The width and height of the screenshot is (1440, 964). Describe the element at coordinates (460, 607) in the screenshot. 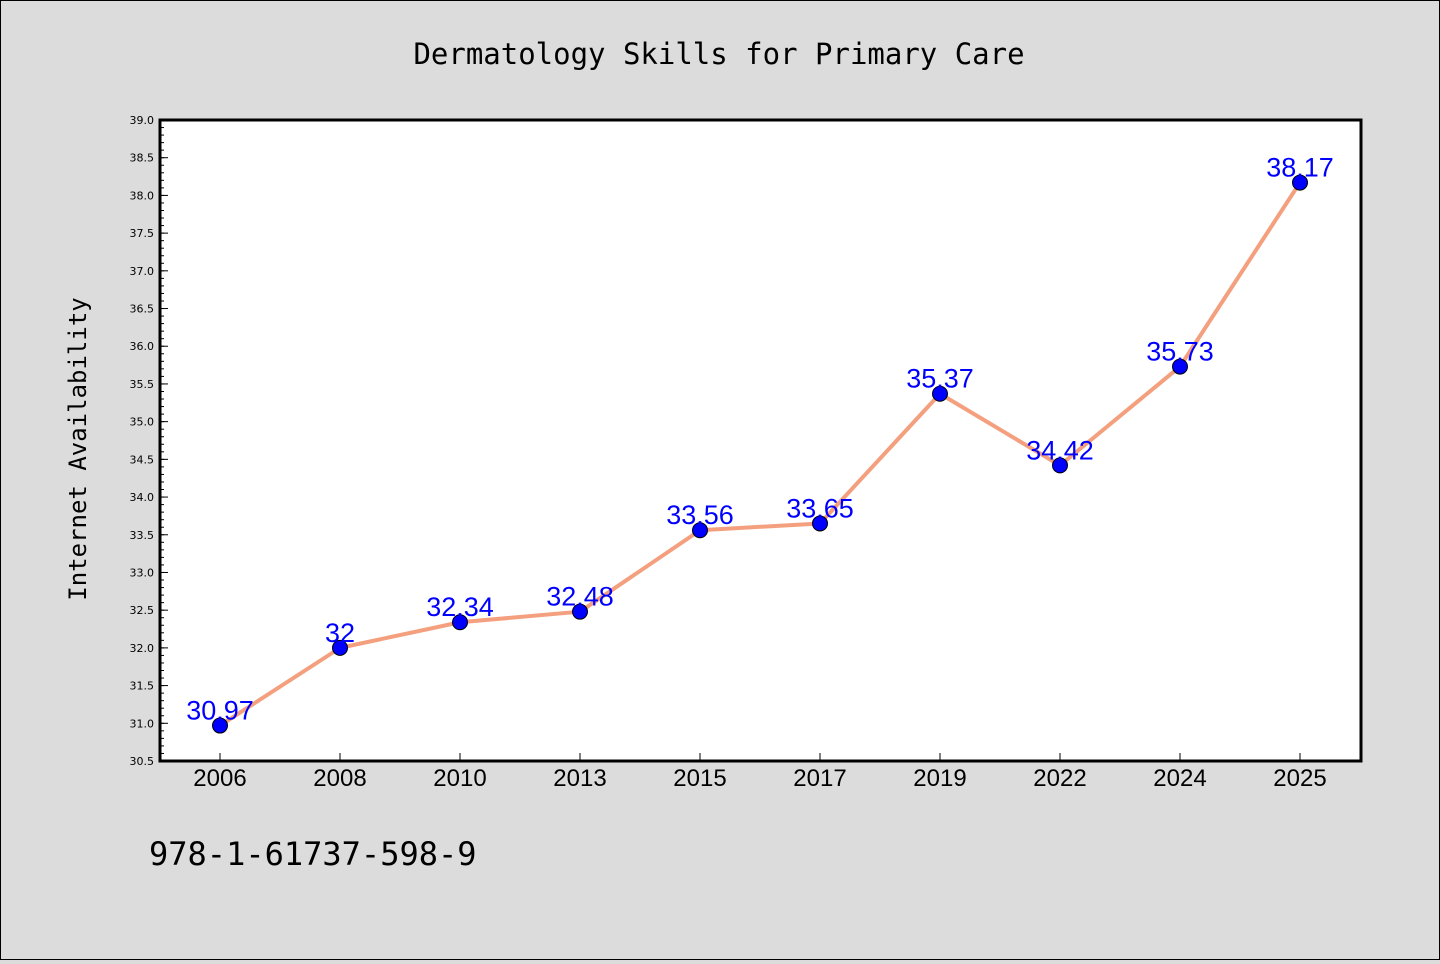

I see `data-label: 32.34` at that location.